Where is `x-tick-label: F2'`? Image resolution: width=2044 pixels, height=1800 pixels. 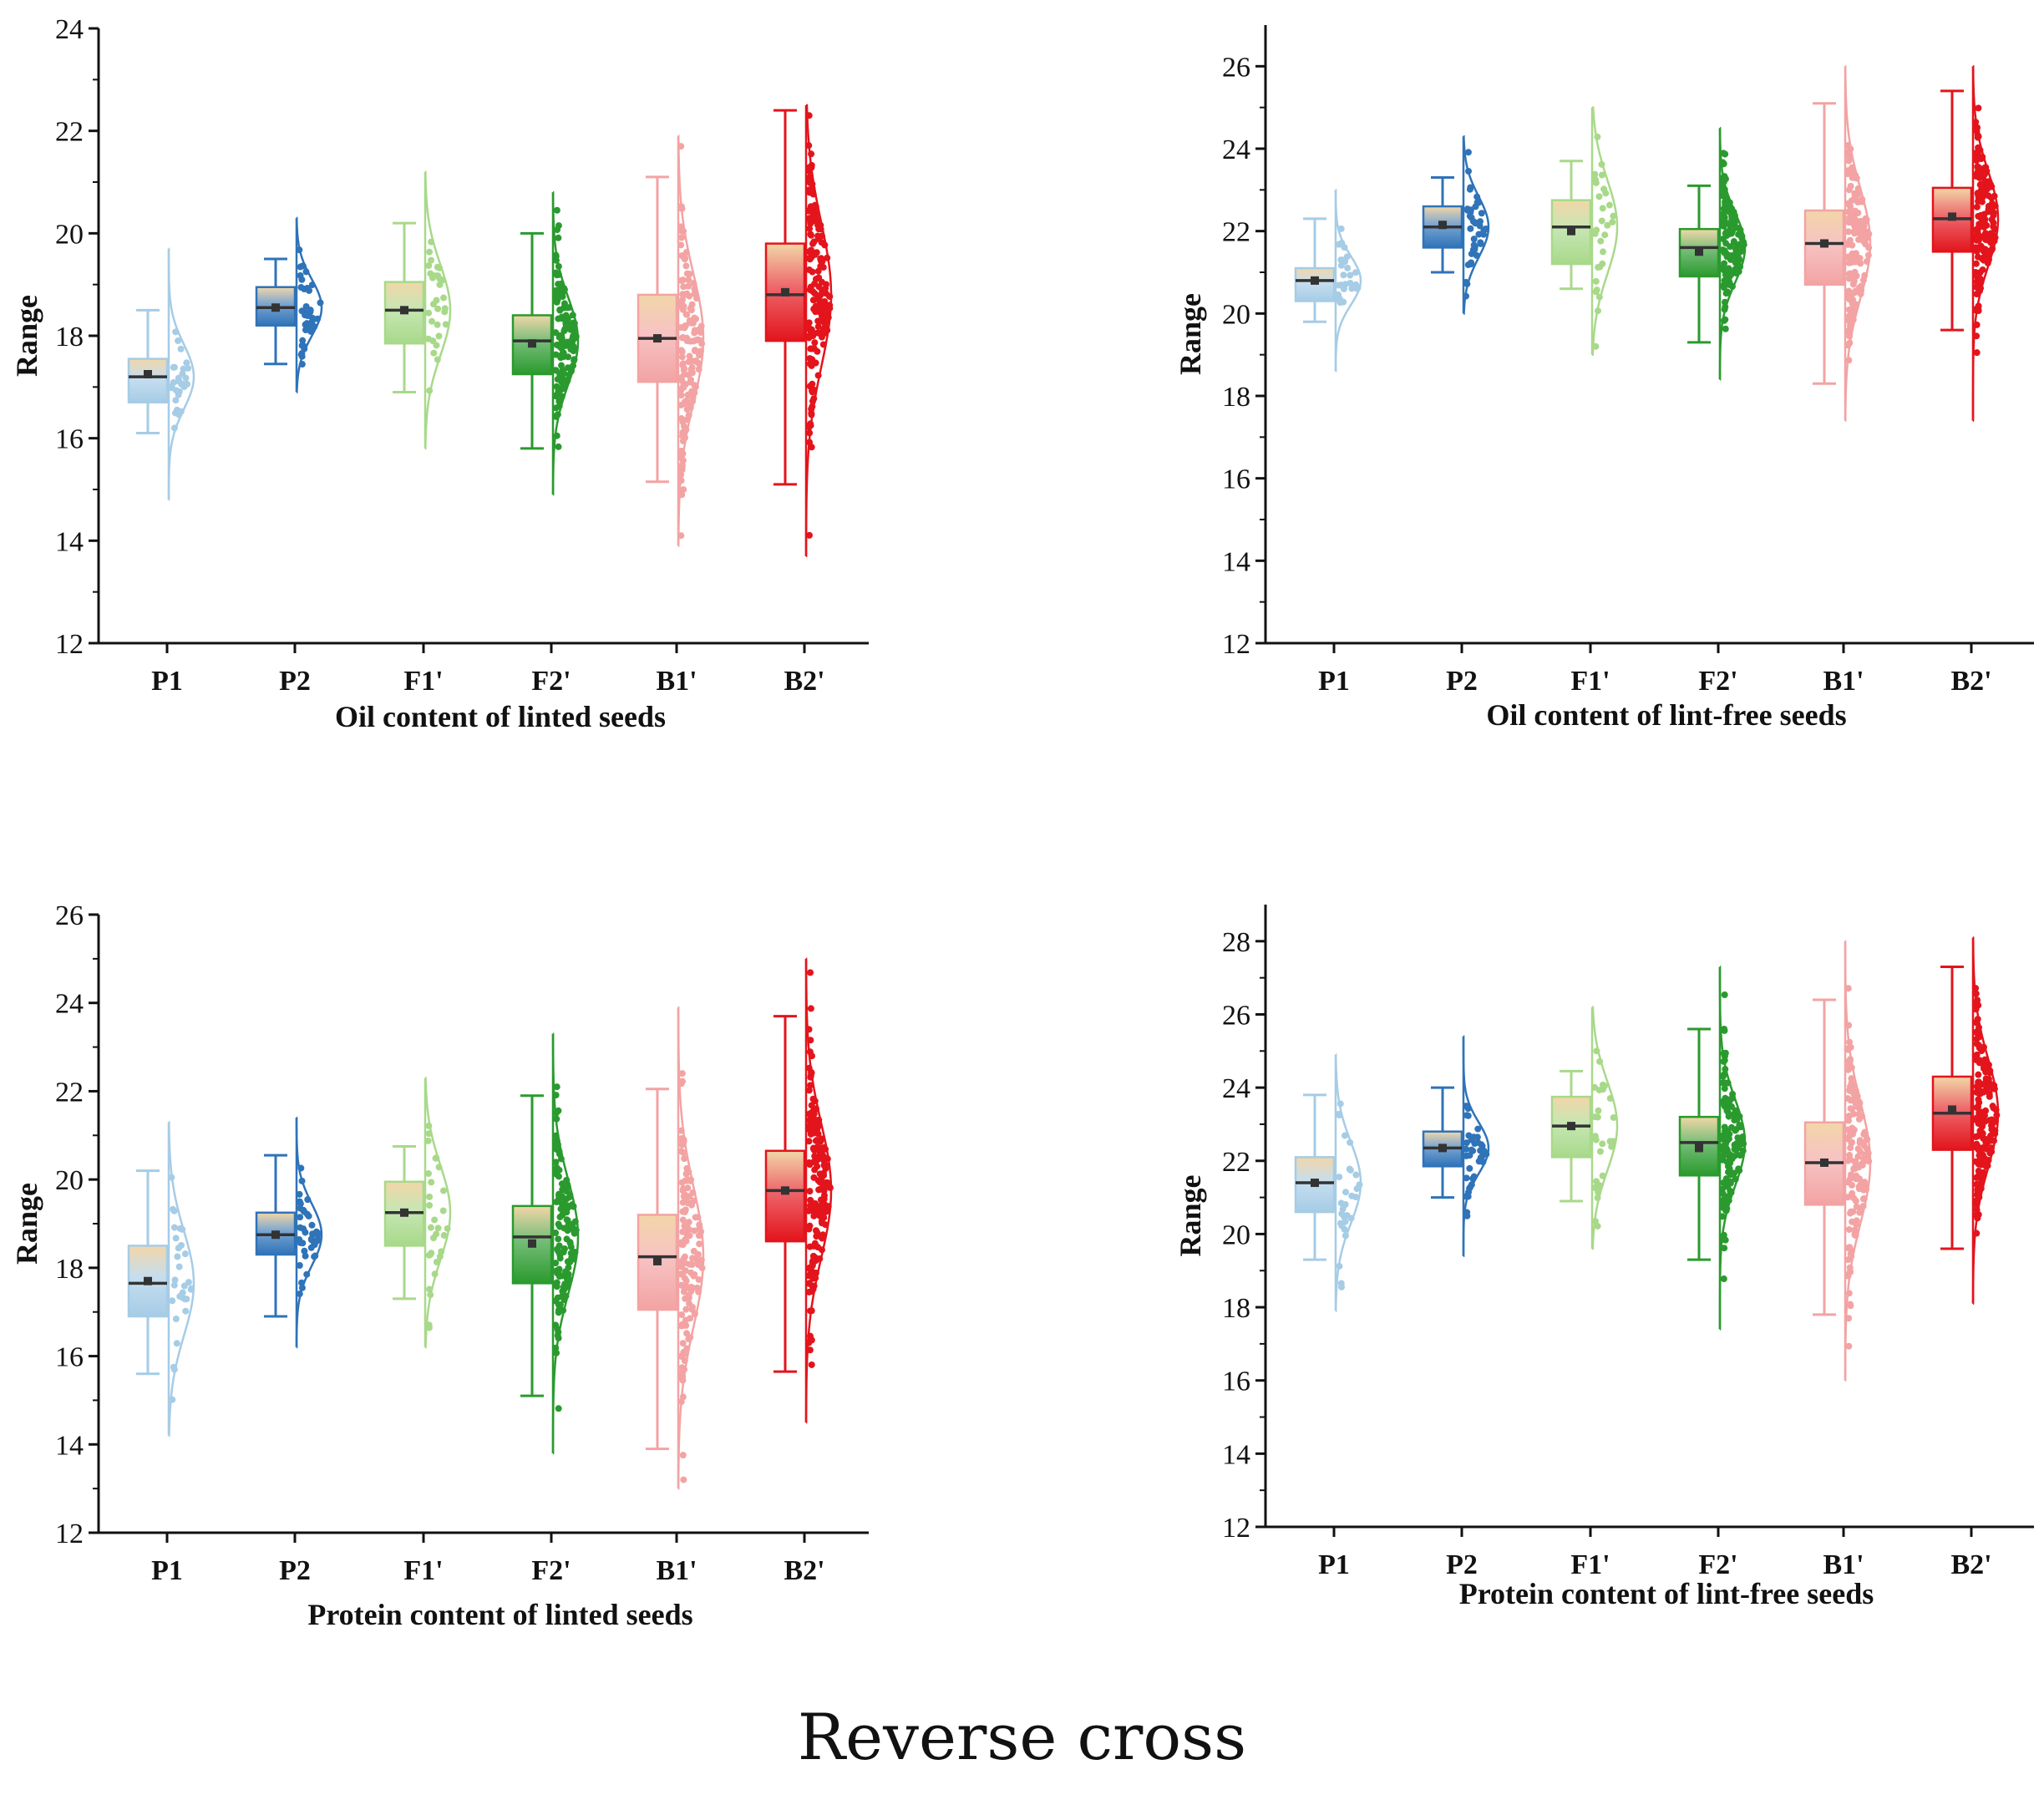
x-tick-label: F2' is located at coordinates (551, 1570).